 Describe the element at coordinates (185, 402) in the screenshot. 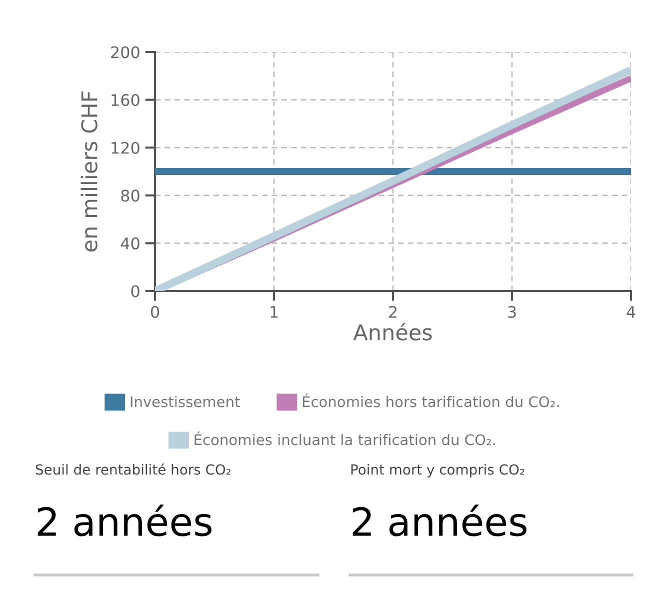

I see `legend-label: Investissement` at that location.